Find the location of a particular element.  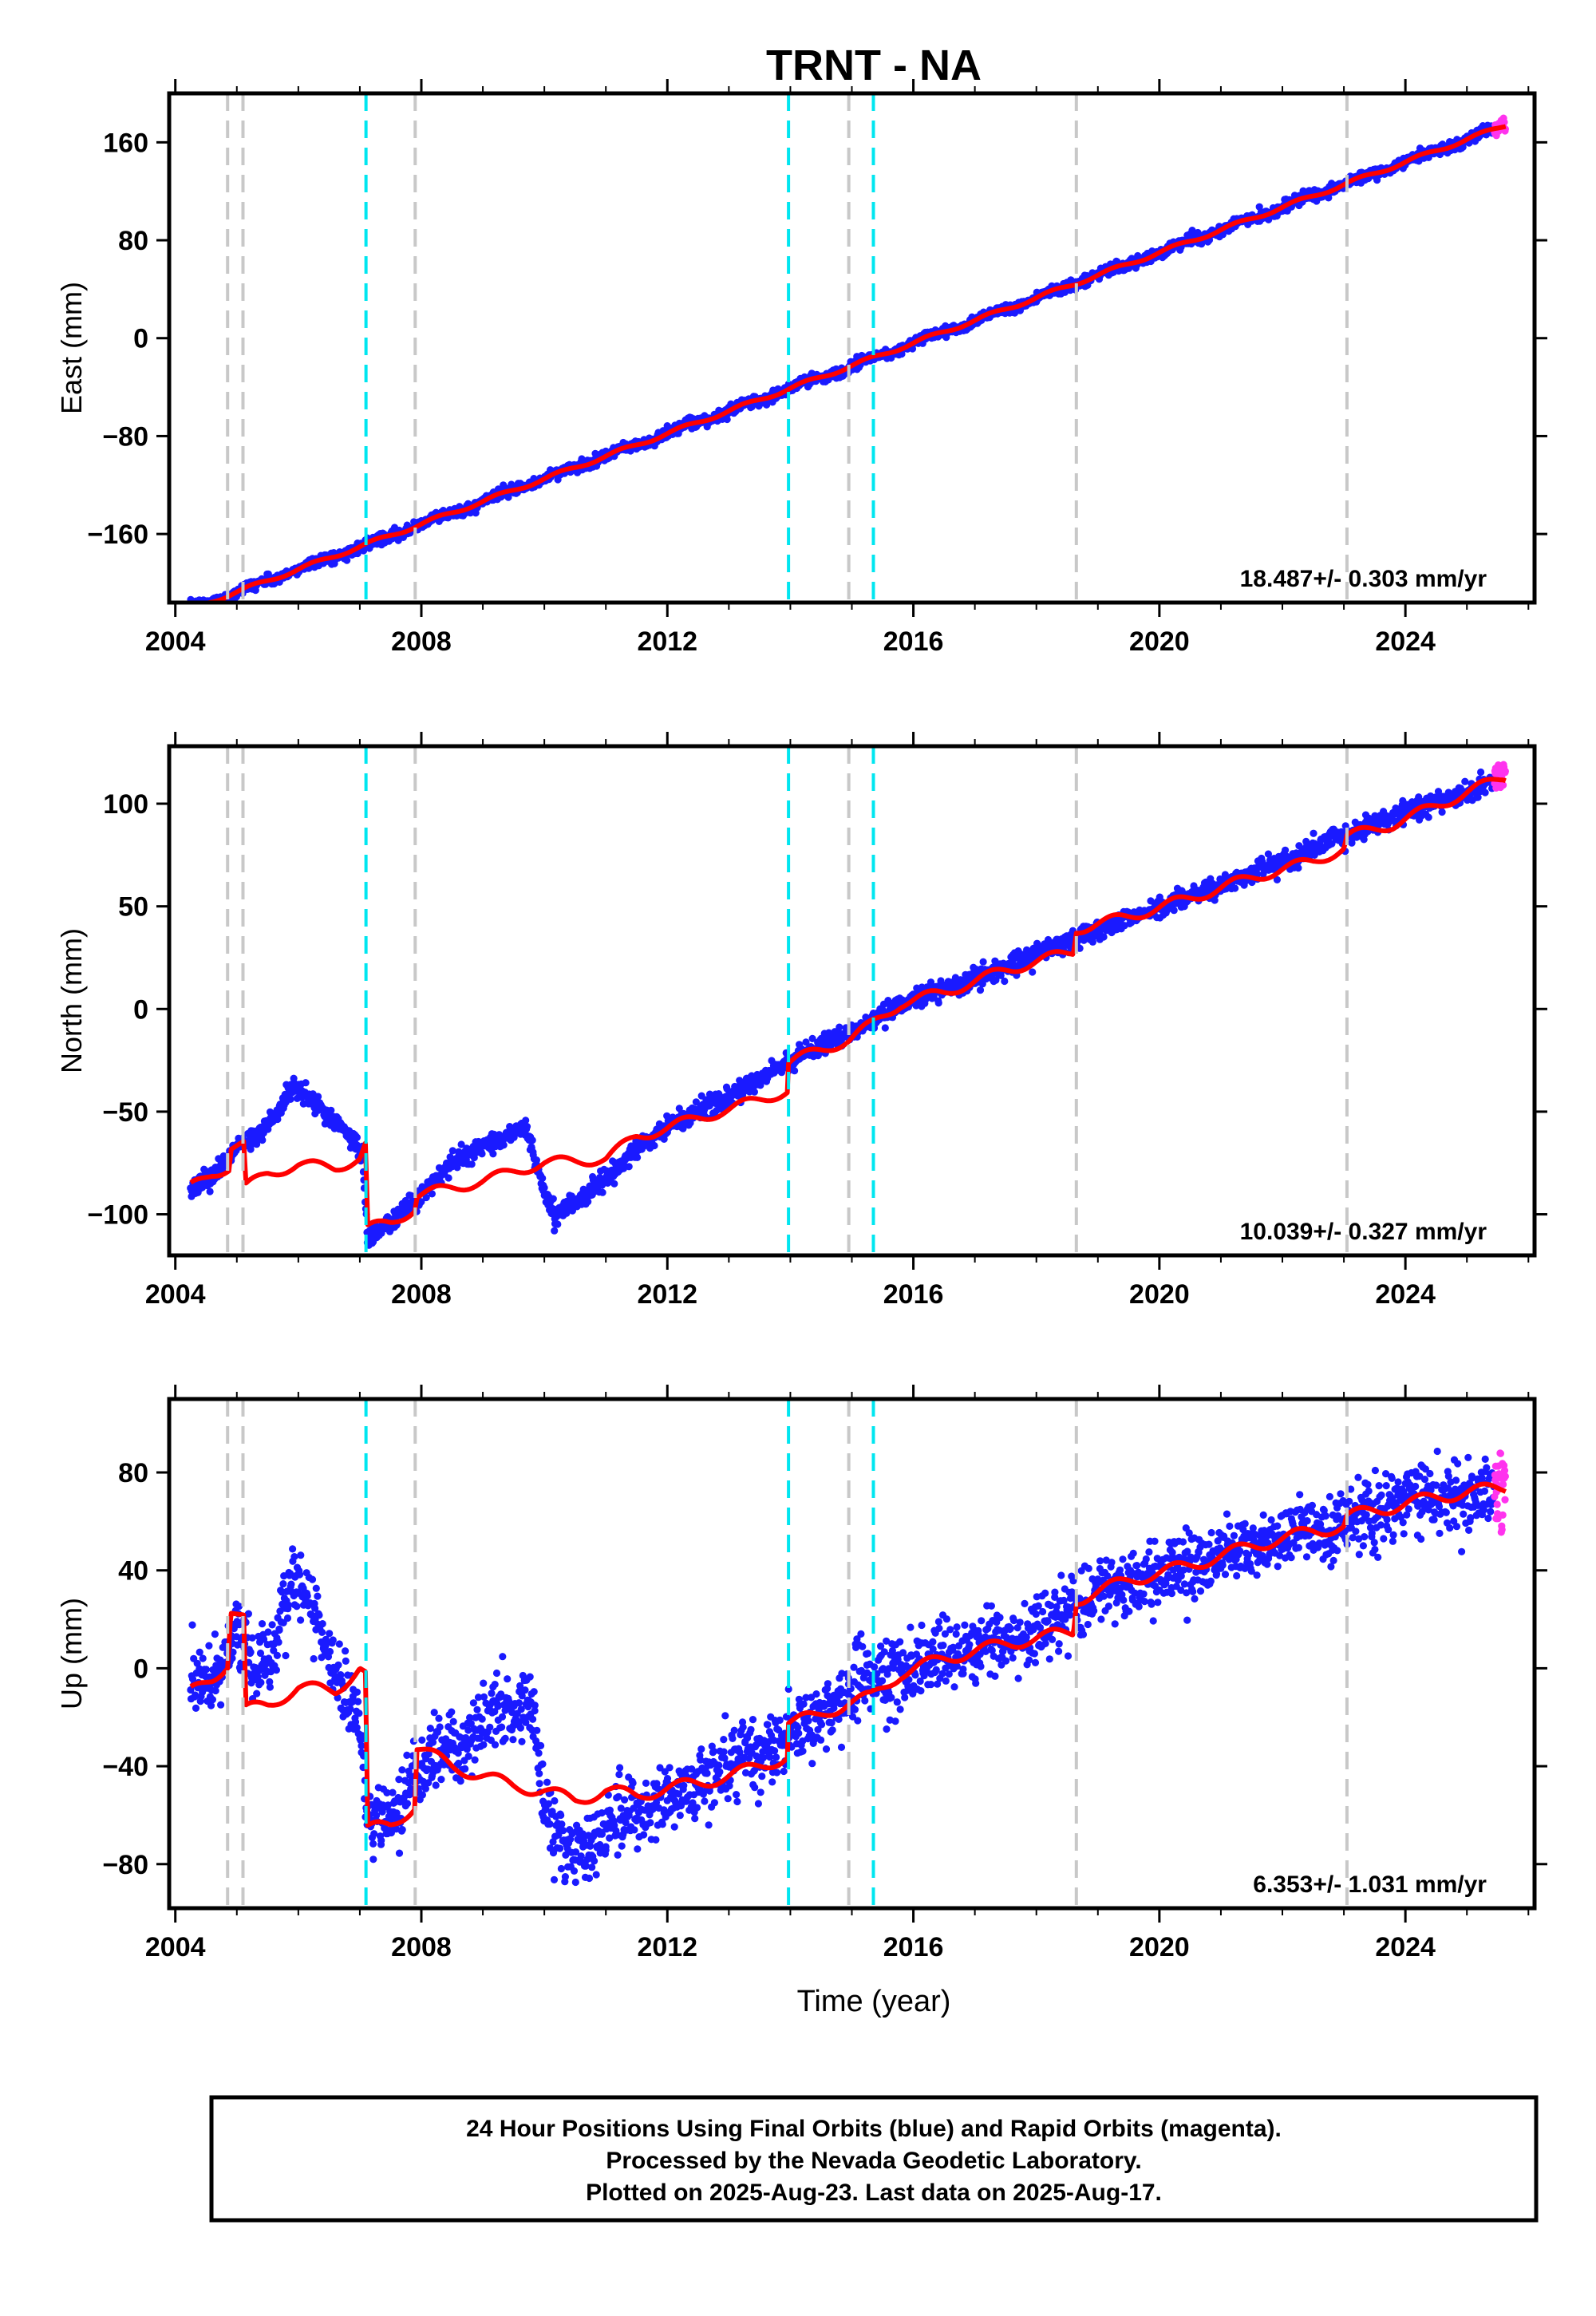

y-axis-label: North (mm) is located at coordinates (71, 1001).